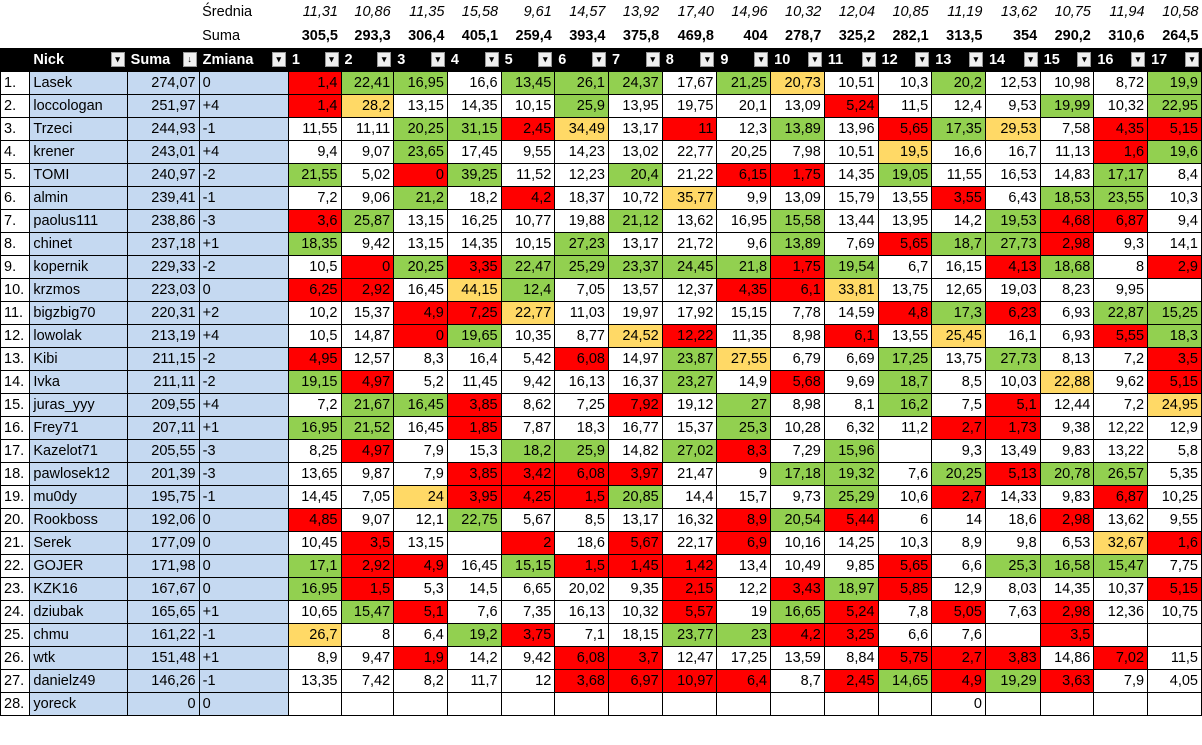 The width and height of the screenshot is (1202, 745). What do you see at coordinates (163, 703) in the screenshot?
I see `suma-cell: 0` at bounding box center [163, 703].